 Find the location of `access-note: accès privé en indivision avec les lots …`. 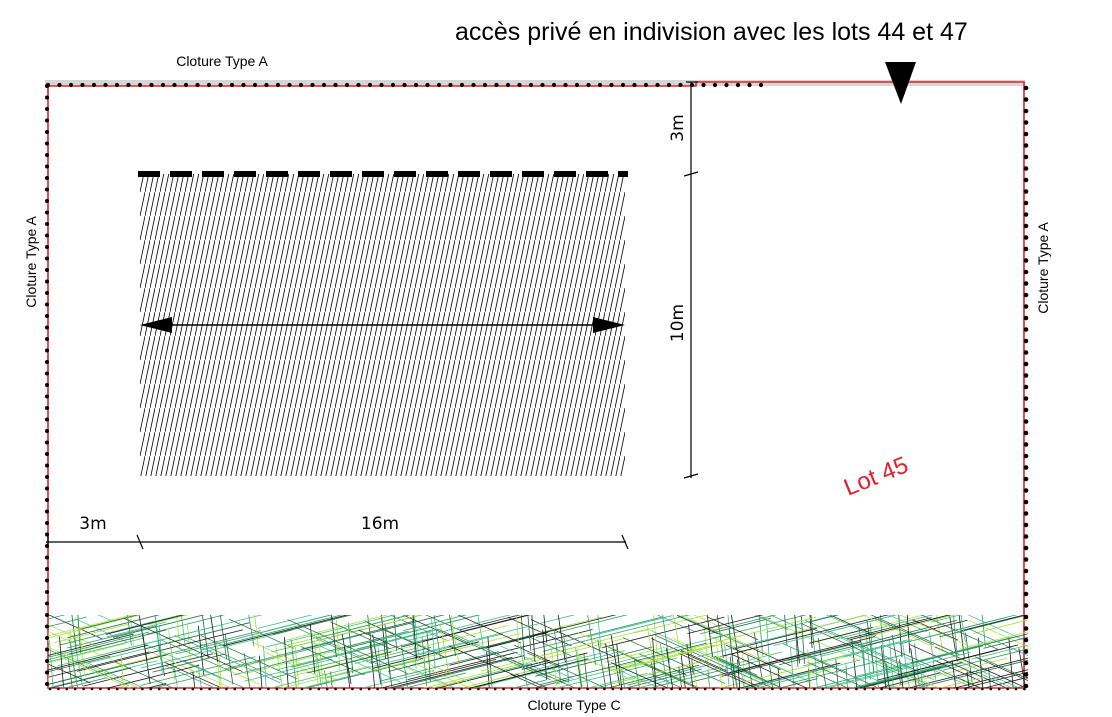

access-note: accès privé en indivision avec les lots … is located at coordinates (711, 32).